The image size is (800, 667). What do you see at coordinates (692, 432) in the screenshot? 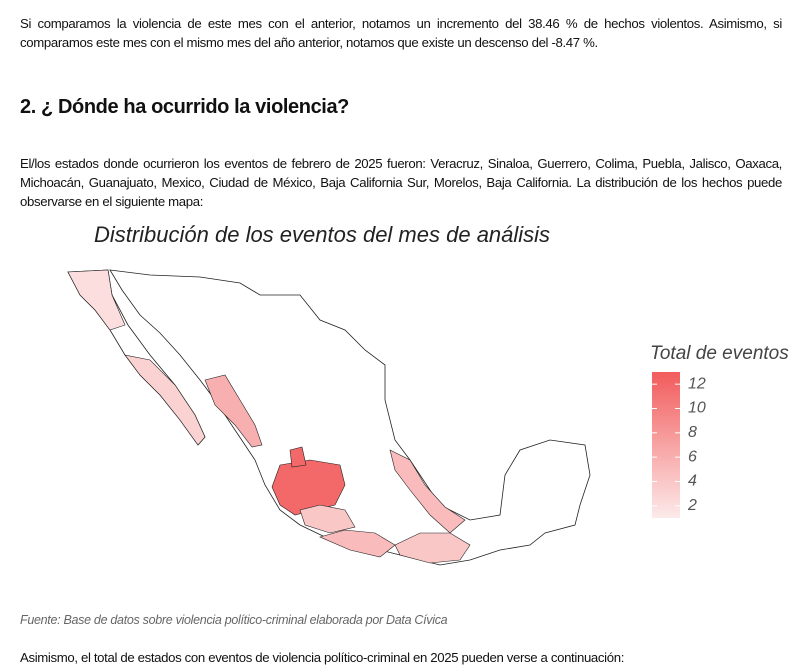
I see `legend-tick-label: 8` at bounding box center [692, 432].